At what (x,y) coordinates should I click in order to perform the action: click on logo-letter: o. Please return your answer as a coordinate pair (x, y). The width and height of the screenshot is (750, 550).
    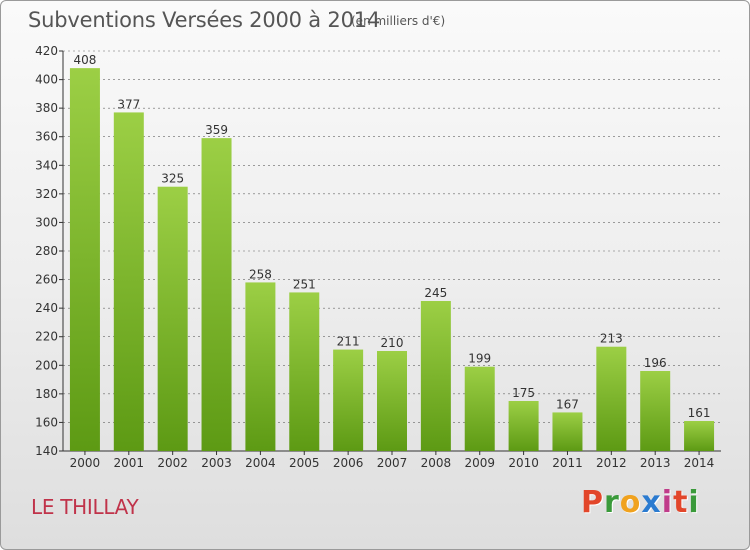
    Looking at the image, I should click on (630, 502).